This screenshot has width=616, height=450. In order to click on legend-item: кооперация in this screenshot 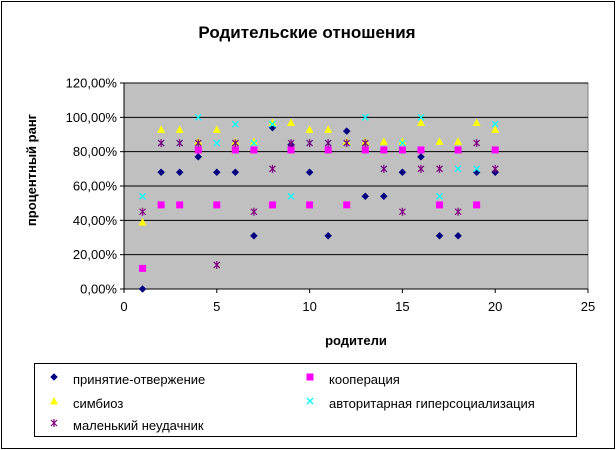, I will do `click(351, 379)`.